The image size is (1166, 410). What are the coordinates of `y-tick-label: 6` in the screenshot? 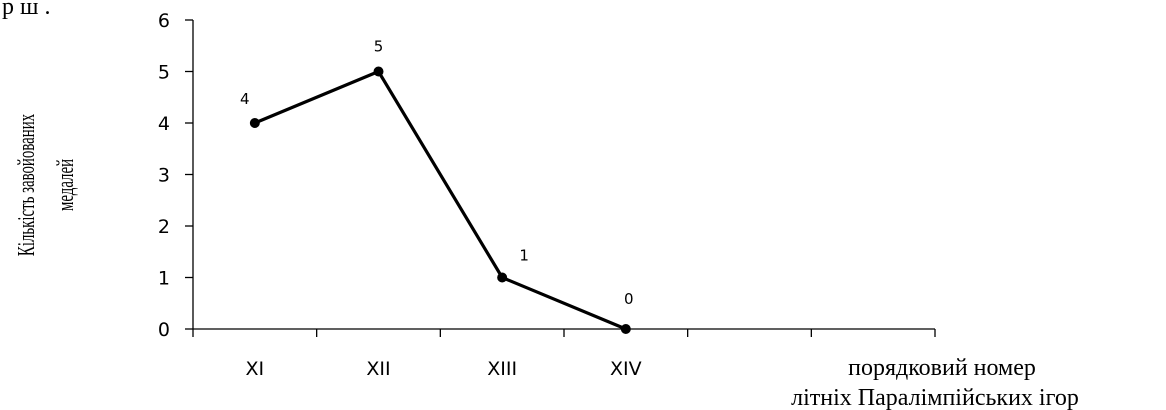 It's located at (164, 21).